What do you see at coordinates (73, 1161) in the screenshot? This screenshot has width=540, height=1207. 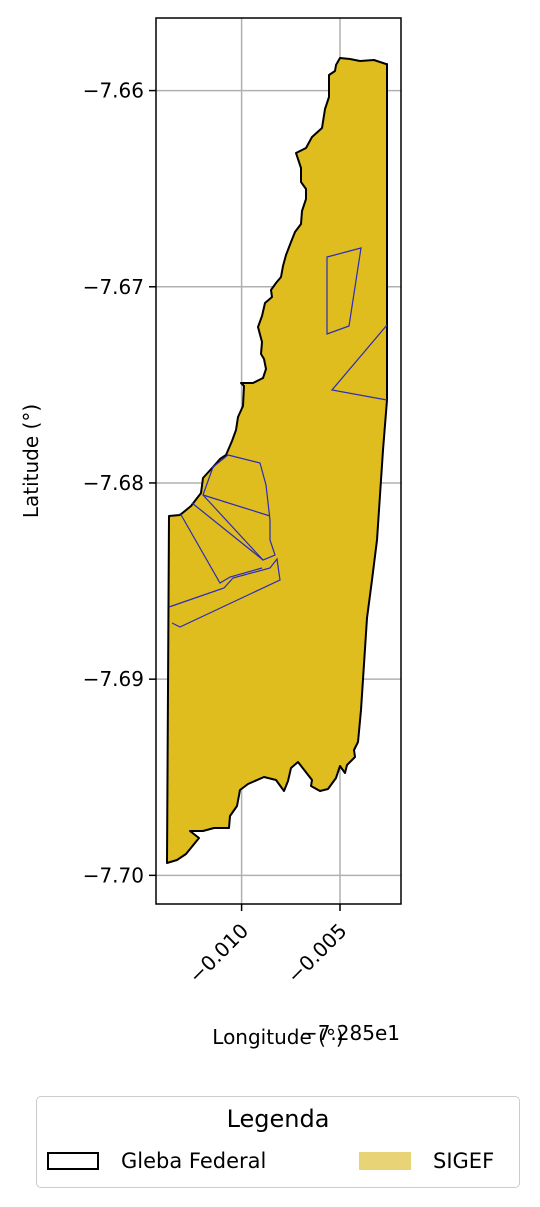 I see `legend-swatch-gleba-federal` at bounding box center [73, 1161].